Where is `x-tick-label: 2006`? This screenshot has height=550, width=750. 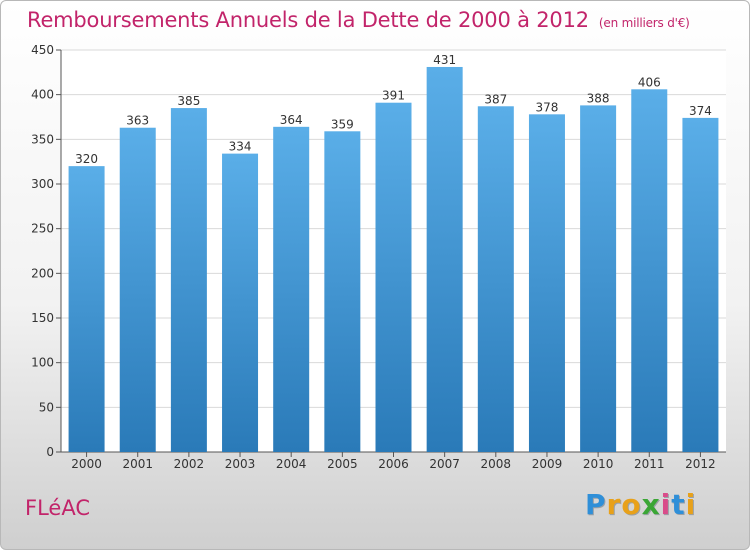
x-tick-label: 2006 is located at coordinates (393, 464).